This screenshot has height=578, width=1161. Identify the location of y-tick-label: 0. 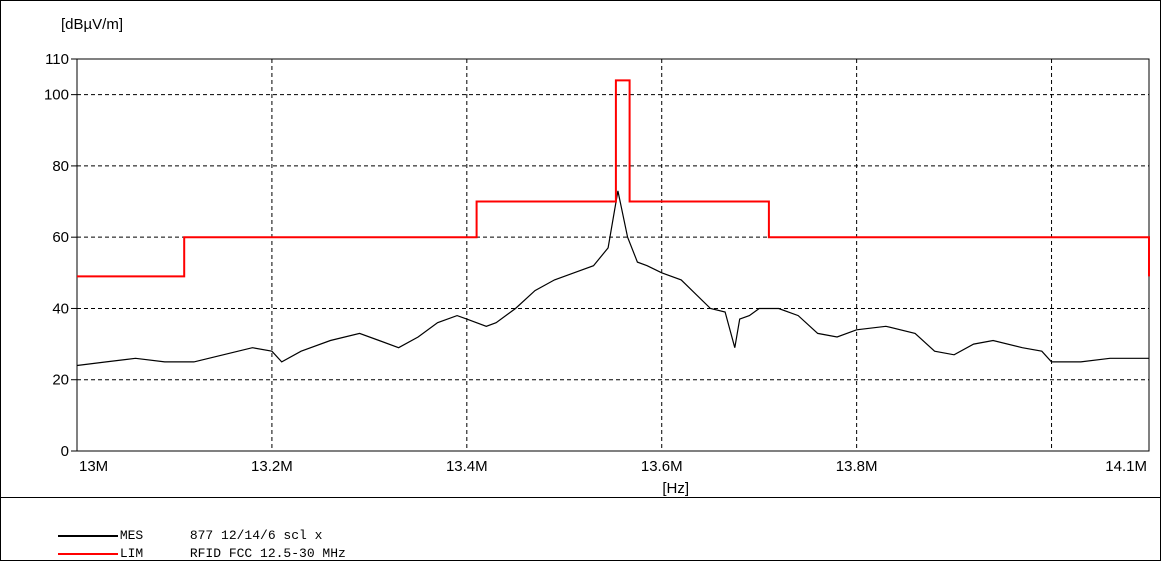
(65, 451).